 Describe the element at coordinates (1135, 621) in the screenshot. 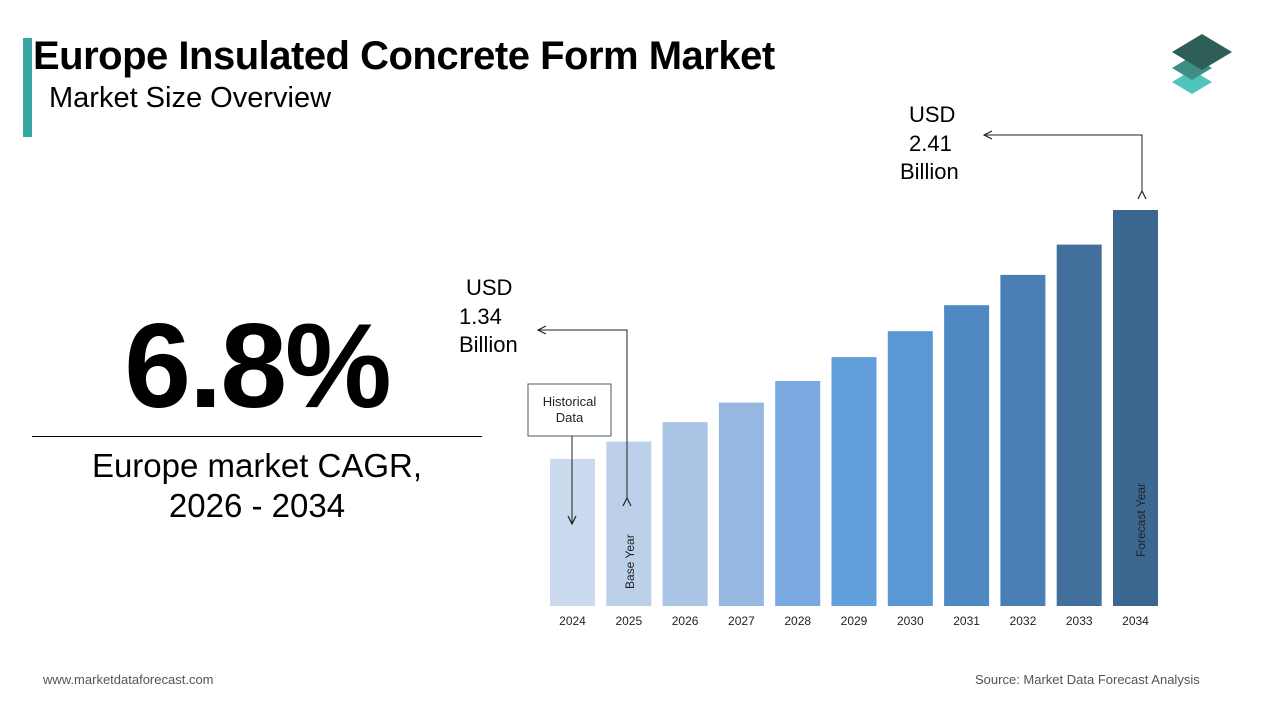

I see `x-tick-label-2034: 2034` at that location.